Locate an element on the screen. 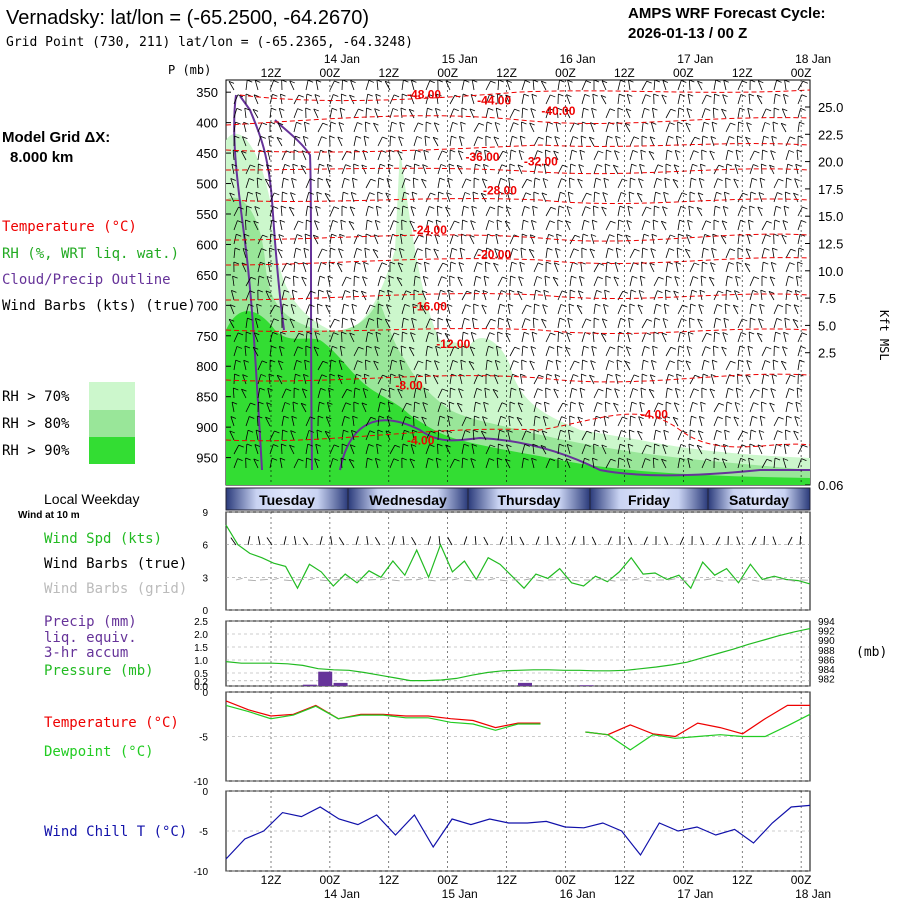  temperature-line is located at coordinates (517, 719).